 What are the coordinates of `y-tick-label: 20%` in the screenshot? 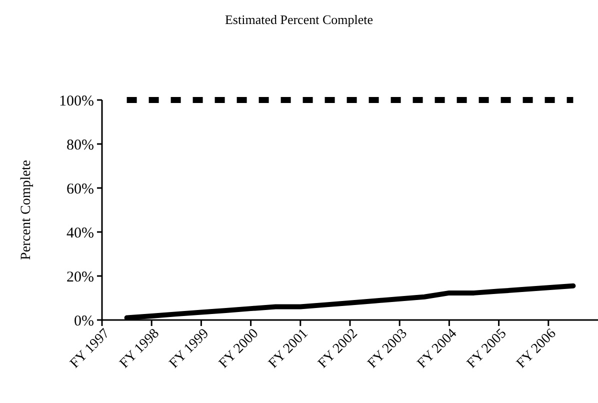 It's located at (80, 277).